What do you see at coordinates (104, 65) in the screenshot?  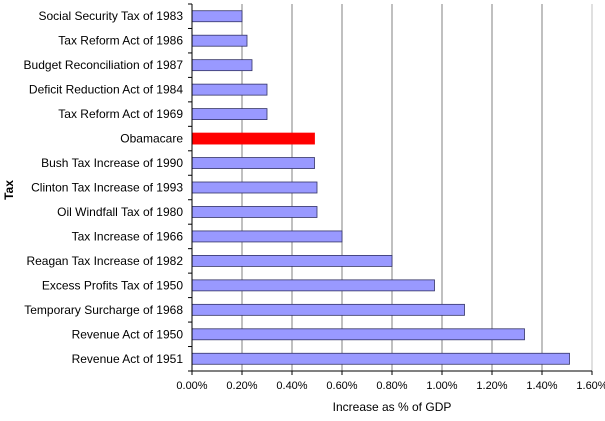 I see `category-label: Budget Reconciliation of 1987` at bounding box center [104, 65].